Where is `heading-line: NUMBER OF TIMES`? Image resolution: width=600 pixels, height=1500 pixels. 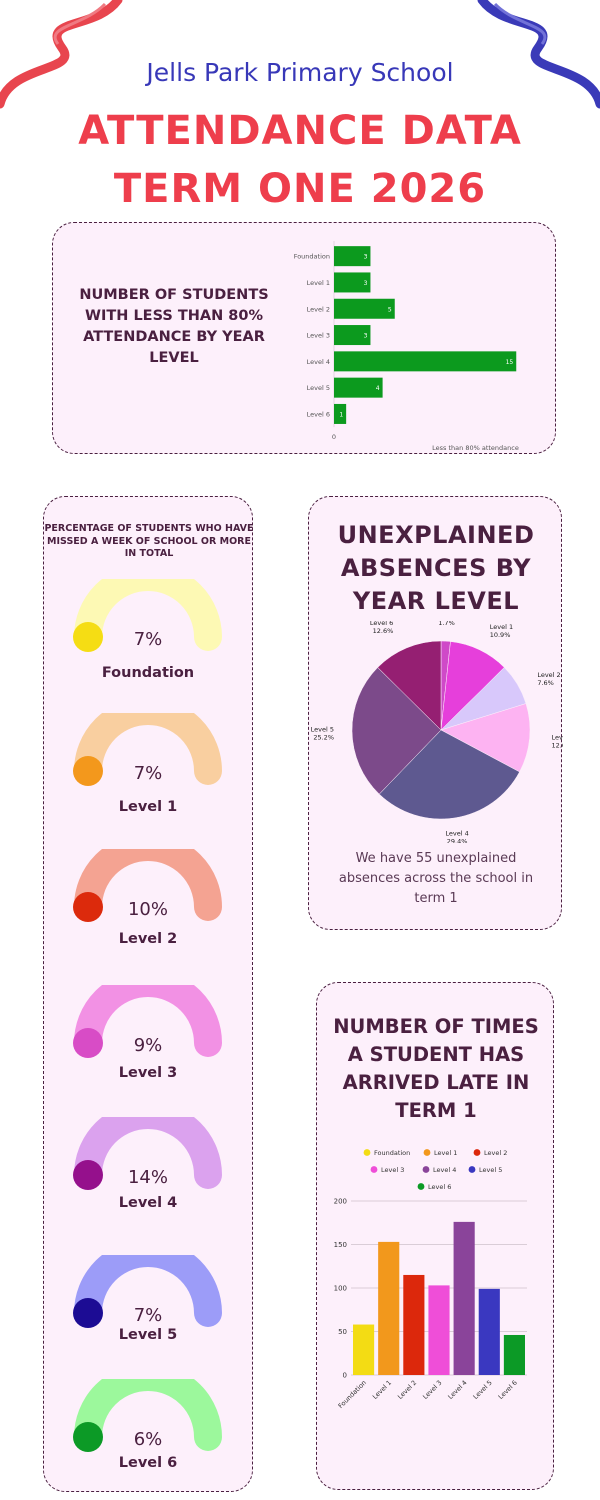
heading-line: NUMBER OF TIMES is located at coordinates (436, 1026).